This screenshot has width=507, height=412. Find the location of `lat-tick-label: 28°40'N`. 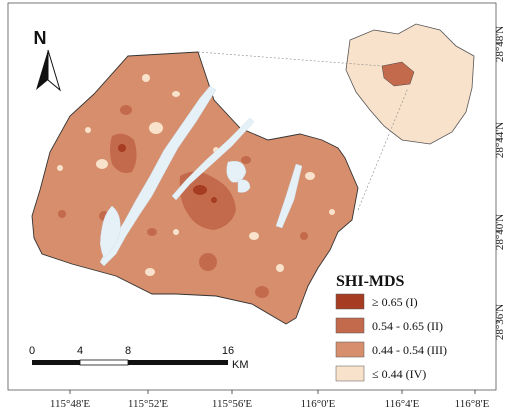

lat-tick-label: 28°40'N is located at coordinates (500, 232).